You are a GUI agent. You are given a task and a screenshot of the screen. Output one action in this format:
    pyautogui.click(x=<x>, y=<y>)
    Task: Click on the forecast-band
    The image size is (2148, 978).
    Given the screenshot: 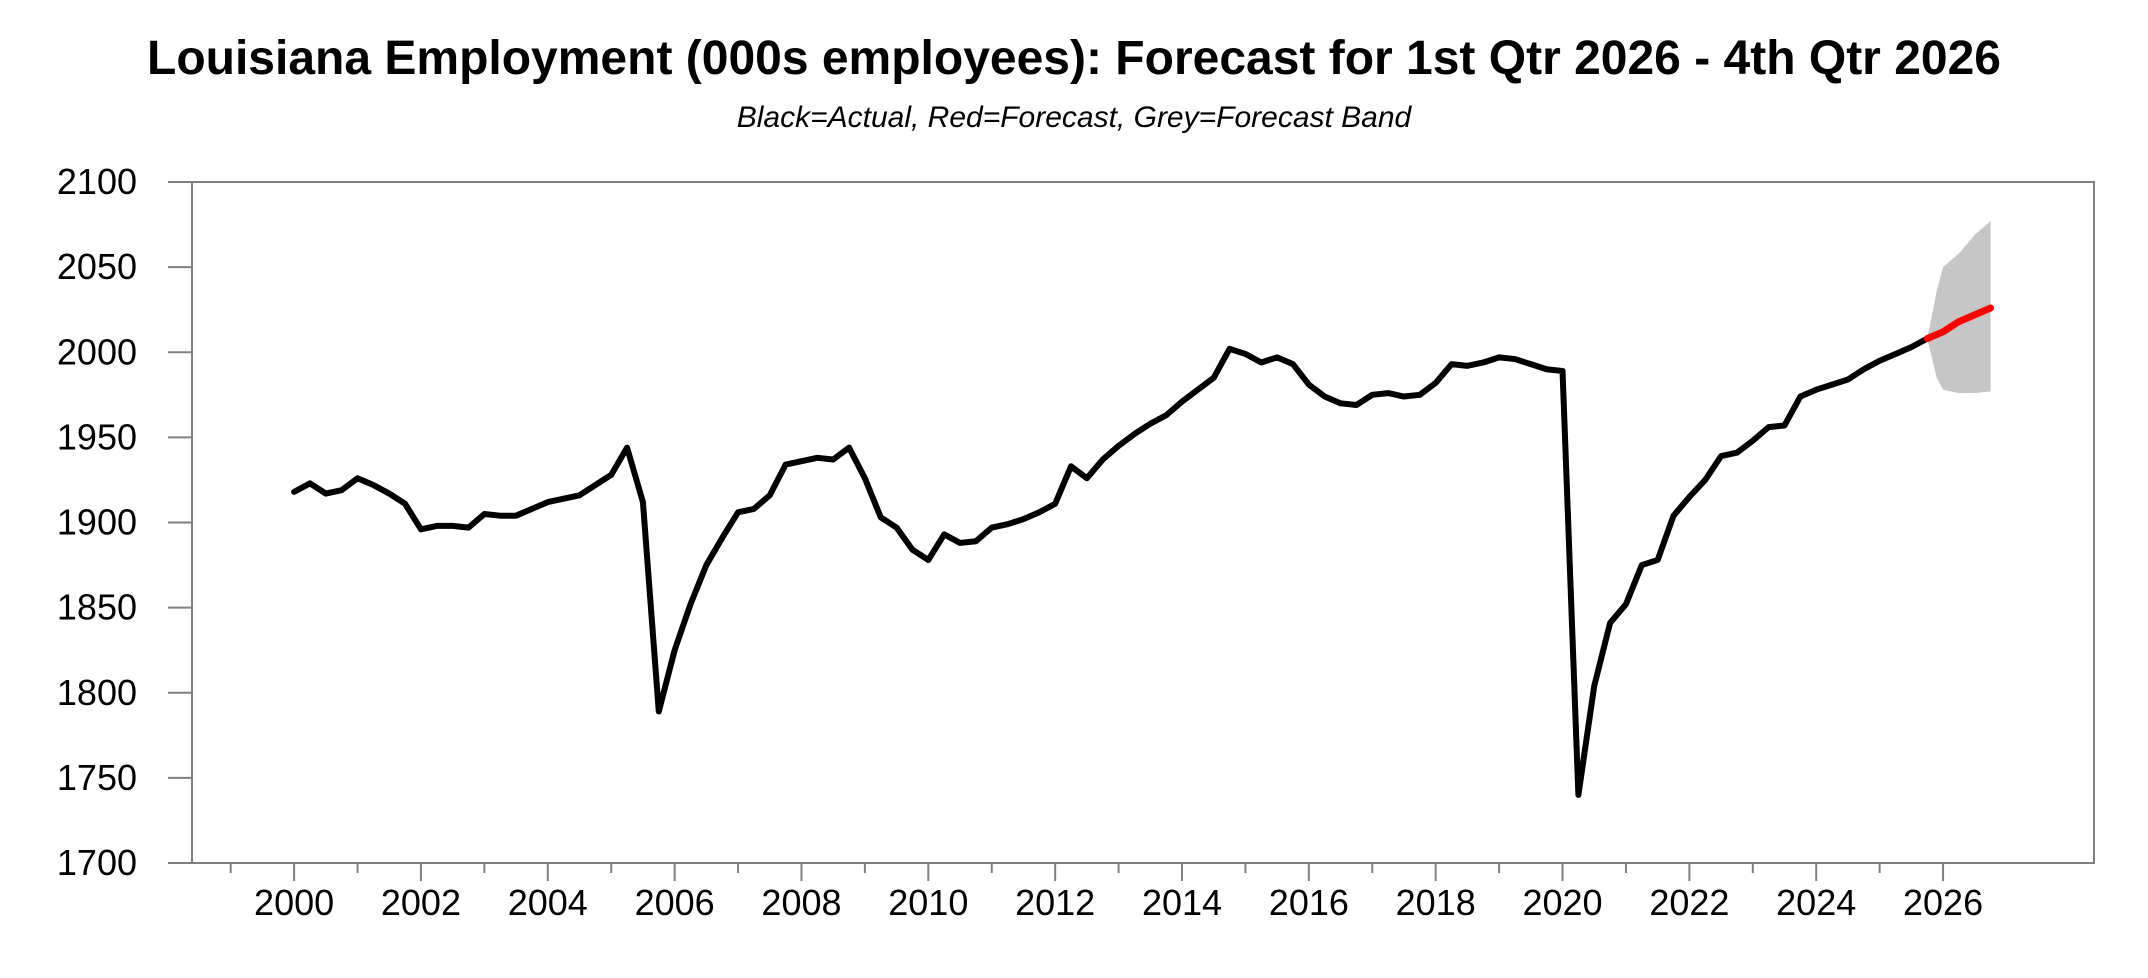 What is the action you would take?
    pyautogui.click(x=1959, y=307)
    